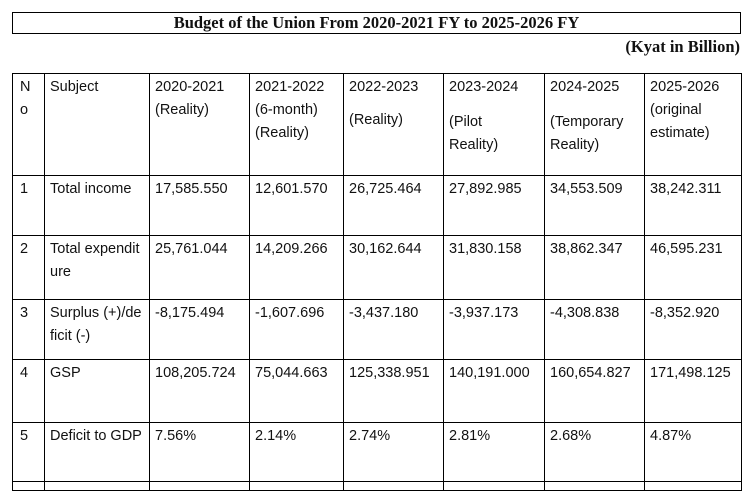  Describe the element at coordinates (97, 329) in the screenshot. I see `row-subject-cell: Surplus (+)/deficit (-)` at that location.